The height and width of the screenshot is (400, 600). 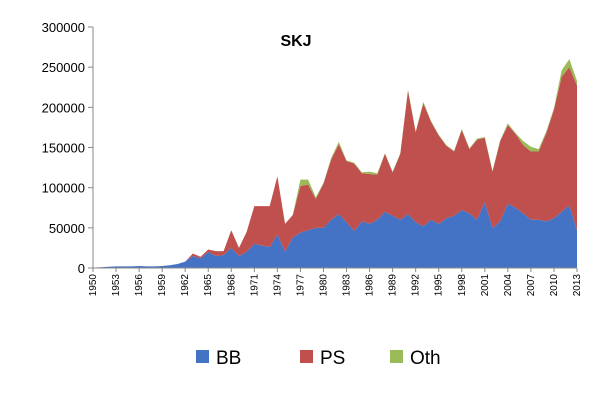 What do you see at coordinates (323, 285) in the screenshot?
I see `x-tick-label: 1980` at bounding box center [323, 285].